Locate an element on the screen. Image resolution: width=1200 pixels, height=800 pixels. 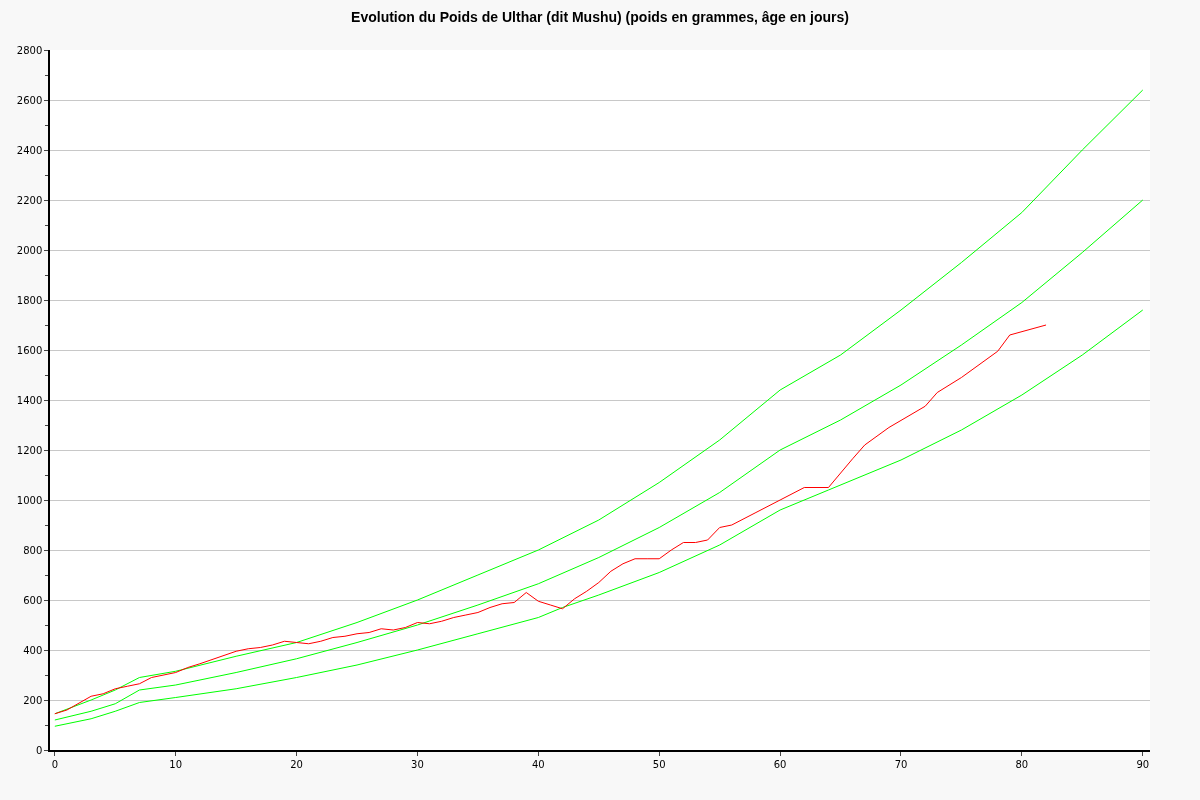
y-tick-label: 1600 is located at coordinates (29, 350).